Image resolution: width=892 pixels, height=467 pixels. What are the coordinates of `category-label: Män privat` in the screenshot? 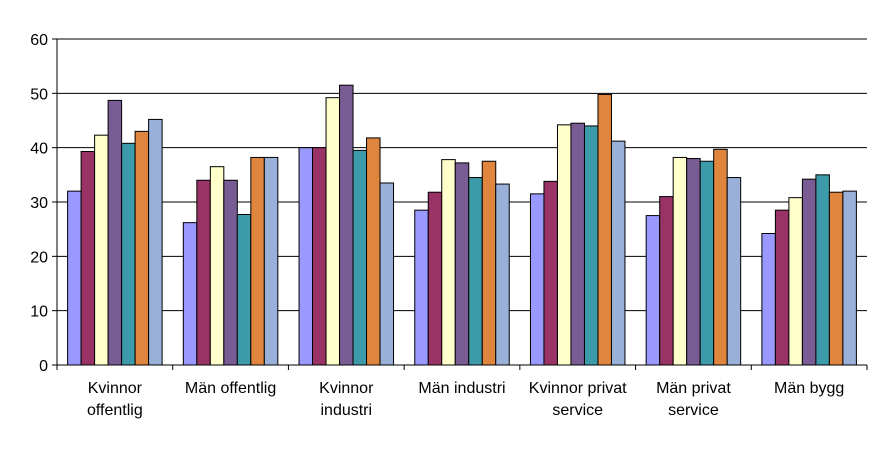 It's located at (693, 388).